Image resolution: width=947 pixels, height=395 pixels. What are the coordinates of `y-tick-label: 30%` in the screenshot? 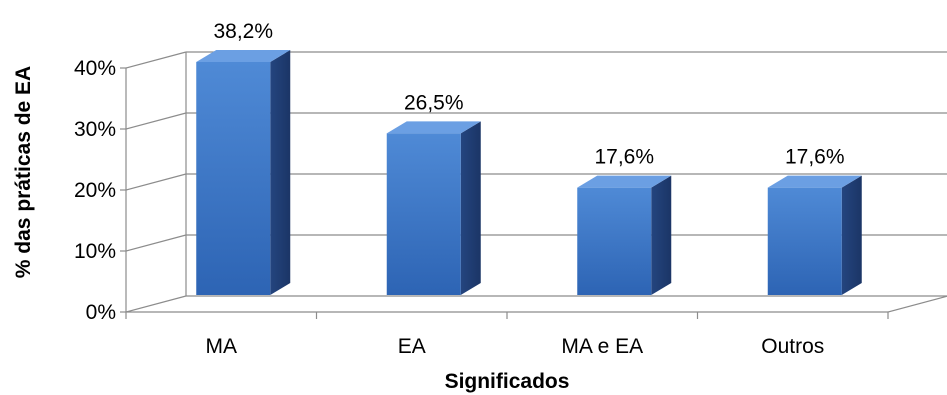 It's located at (95, 129).